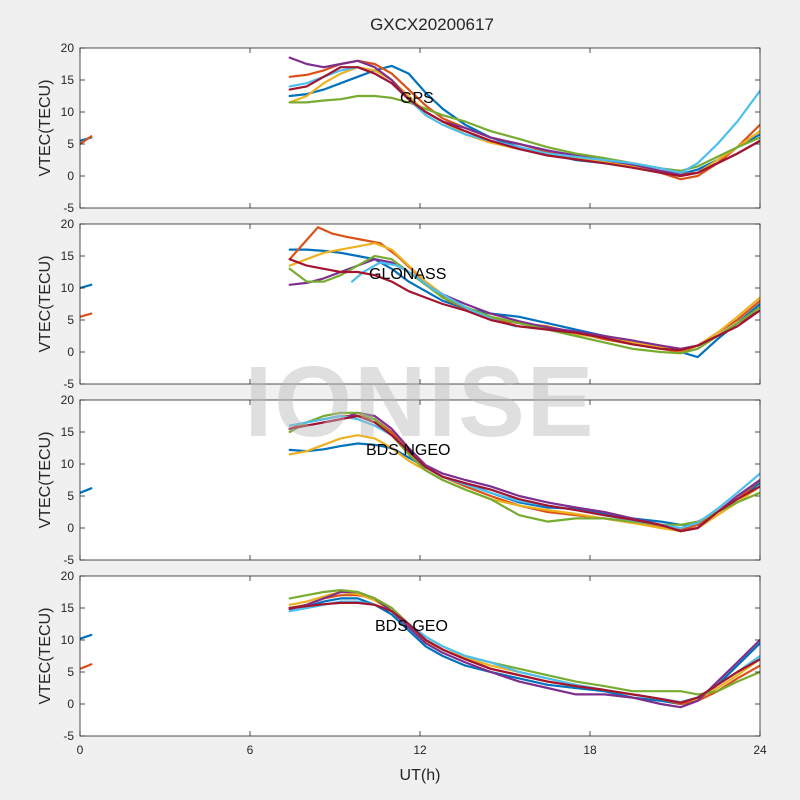  Describe the element at coordinates (80, 750) in the screenshot. I see `x-tick-label: 0` at that location.